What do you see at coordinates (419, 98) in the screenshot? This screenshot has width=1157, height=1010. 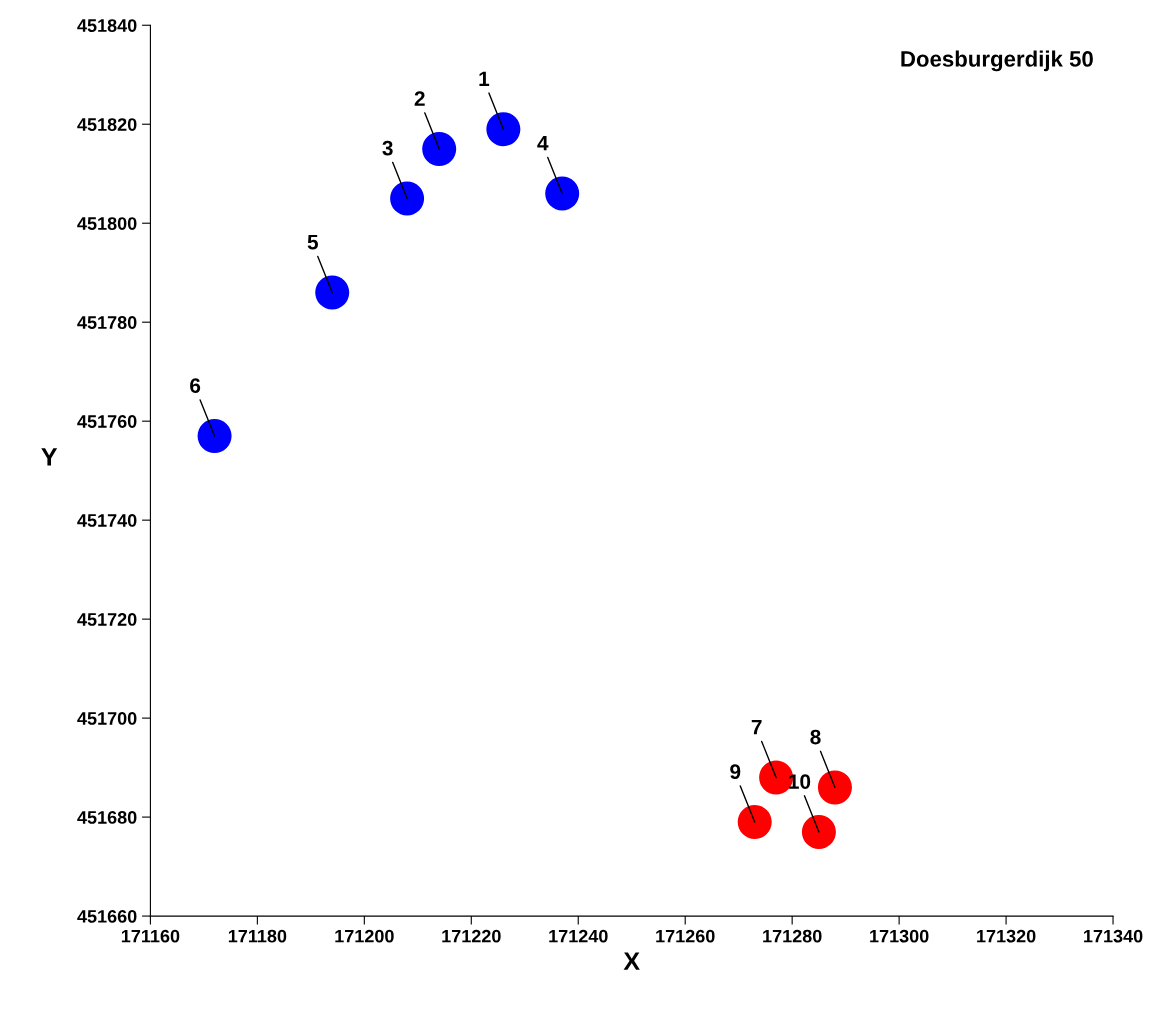 I see `annotation: 2` at bounding box center [419, 98].